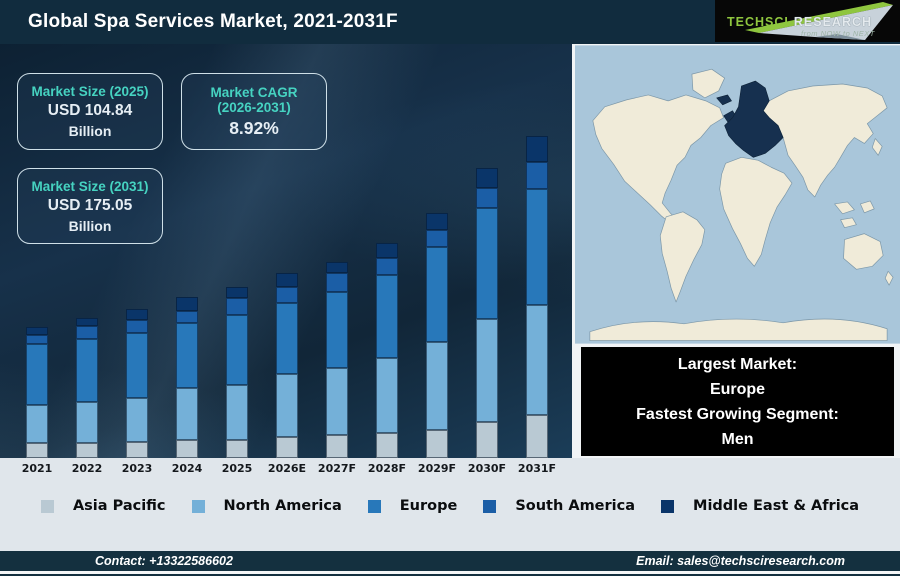  Describe the element at coordinates (737, 414) in the screenshot. I see `fastest-segment-label: Fastest Growing Segment:` at that location.